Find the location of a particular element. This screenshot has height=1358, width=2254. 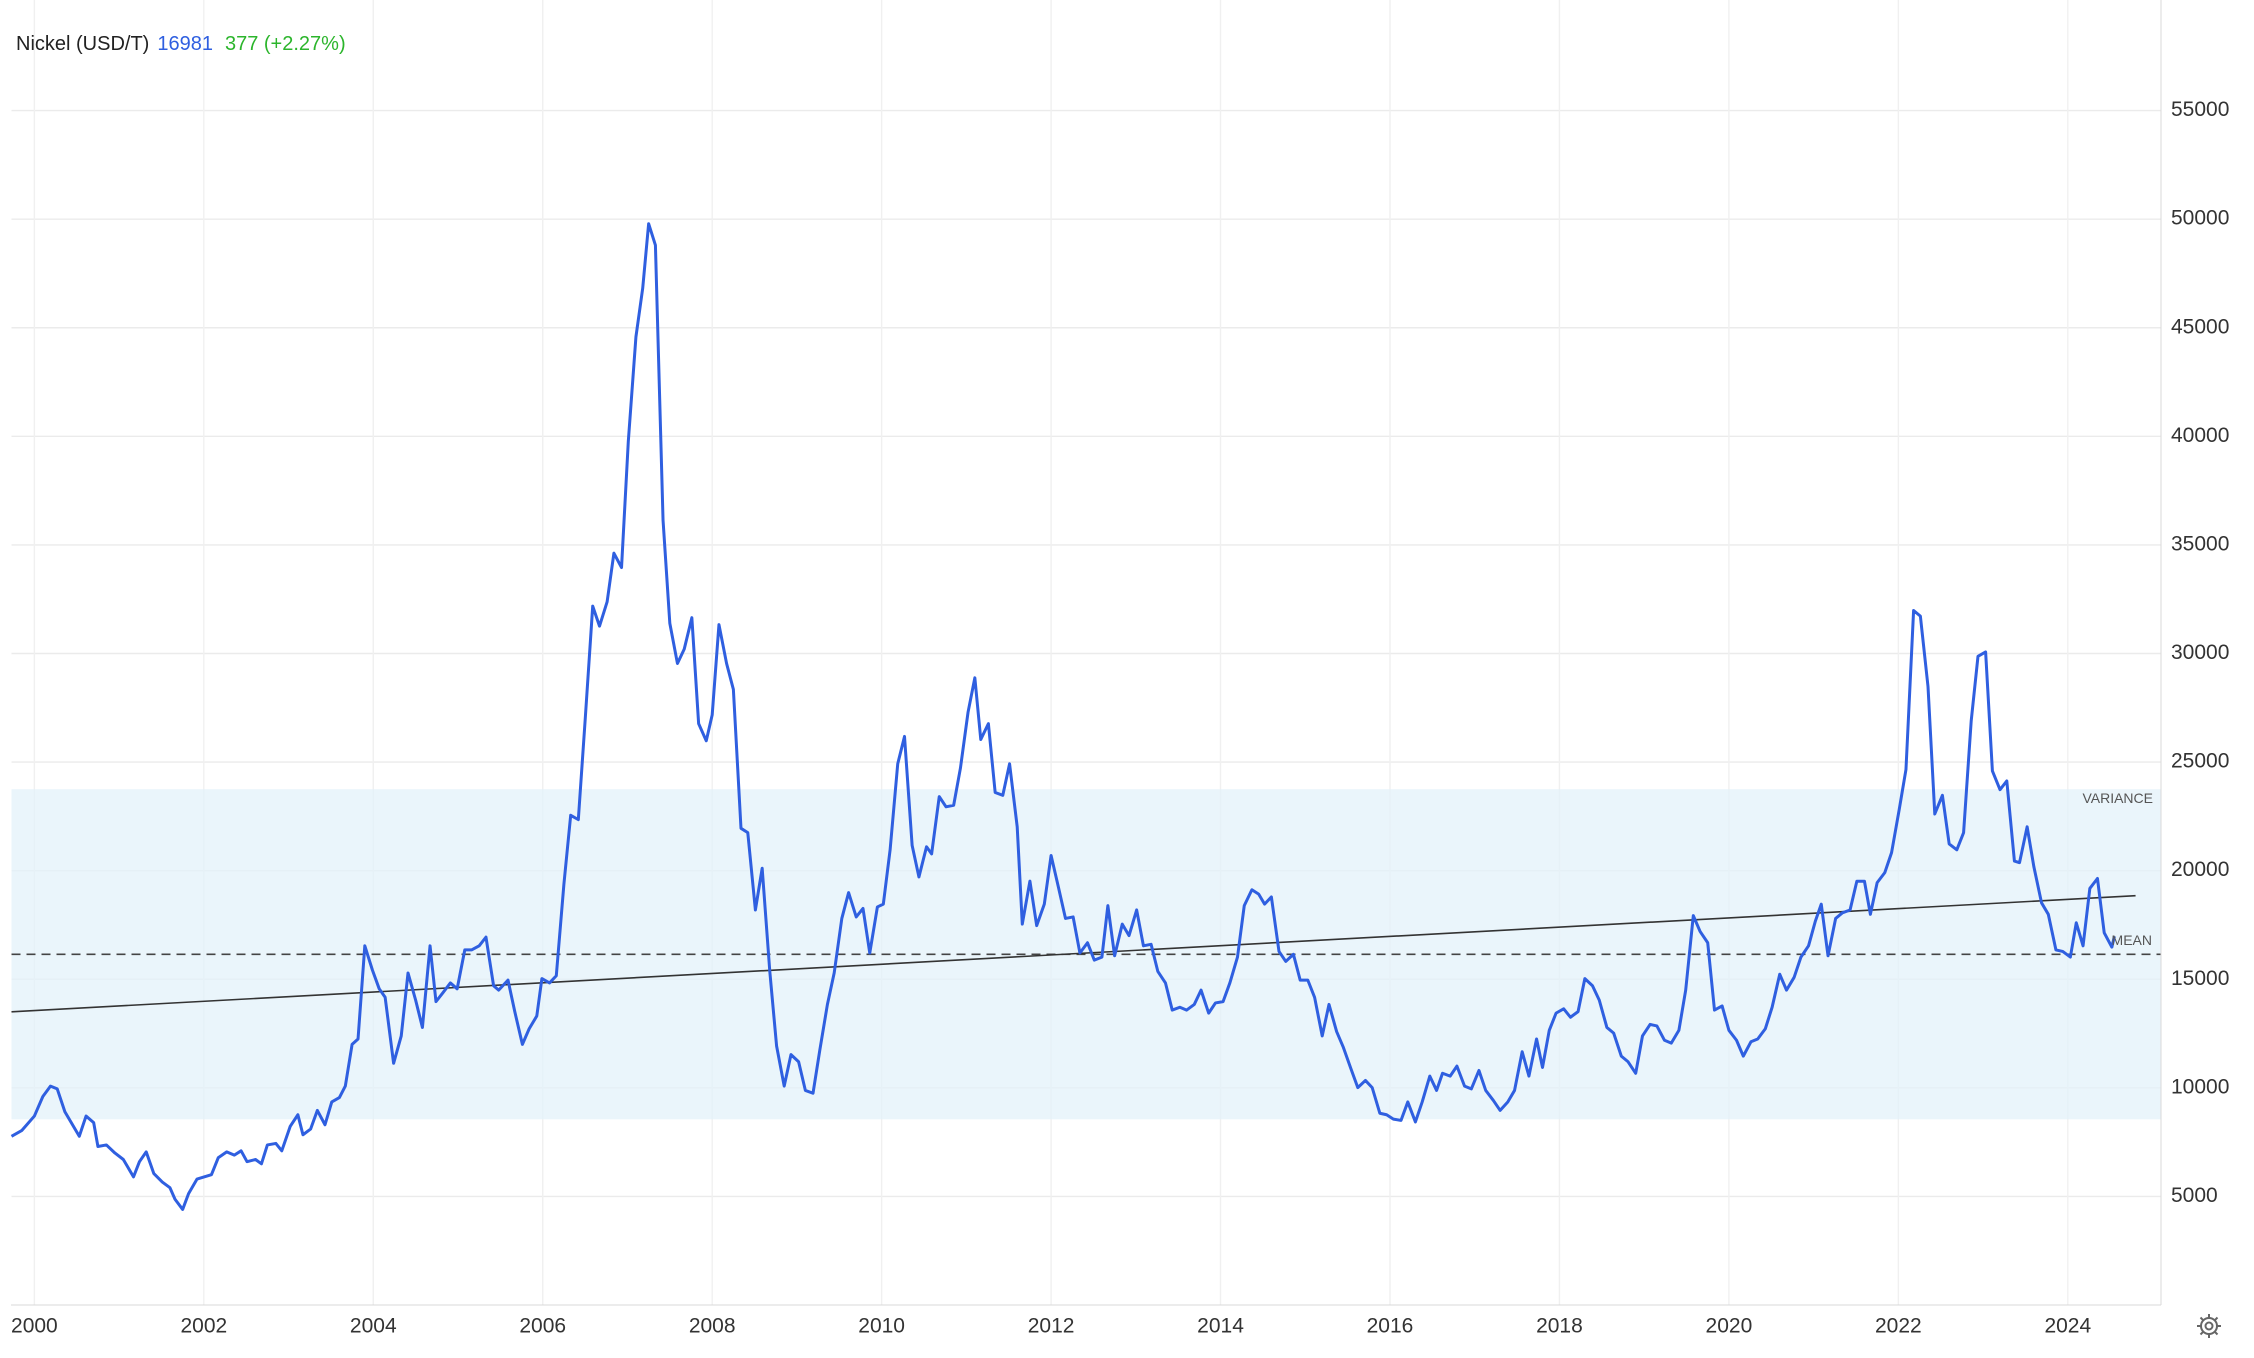

mean-label: MEAN is located at coordinates (2132, 940).